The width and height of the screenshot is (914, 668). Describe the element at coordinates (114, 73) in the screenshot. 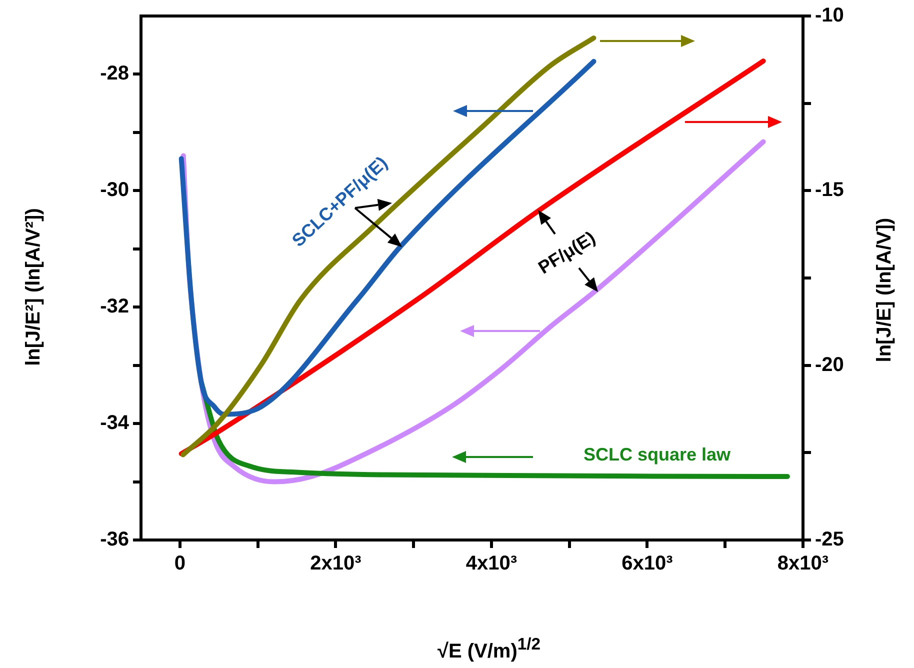

I see `y-tick-label: -28` at that location.